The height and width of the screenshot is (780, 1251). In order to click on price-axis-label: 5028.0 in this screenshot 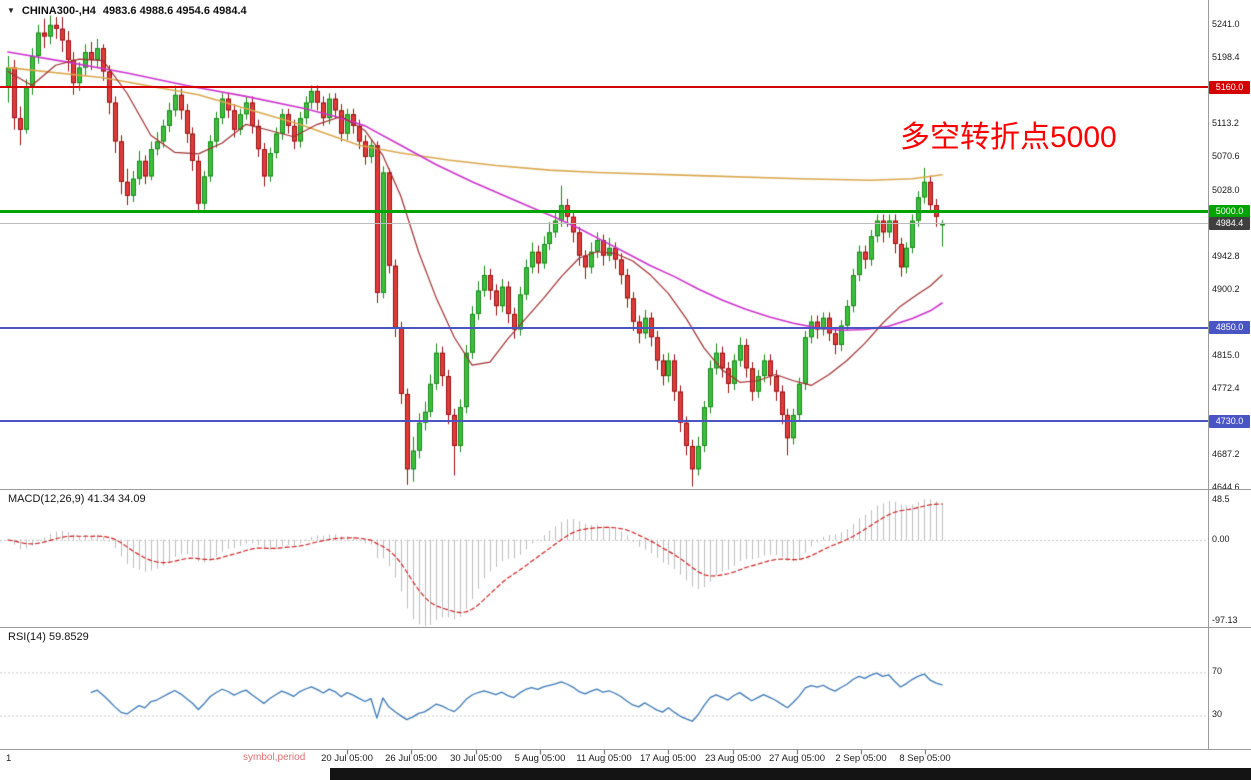, I will do `click(1226, 190)`.